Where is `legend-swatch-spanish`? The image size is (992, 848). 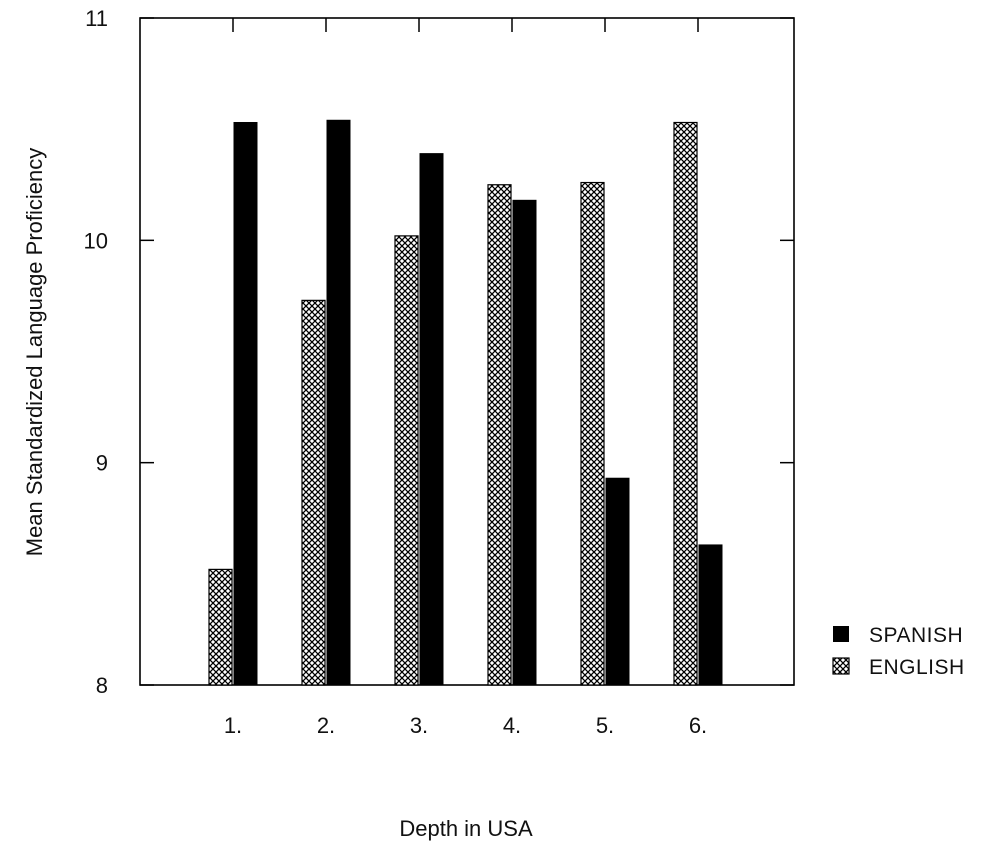 legend-swatch-spanish is located at coordinates (841, 634).